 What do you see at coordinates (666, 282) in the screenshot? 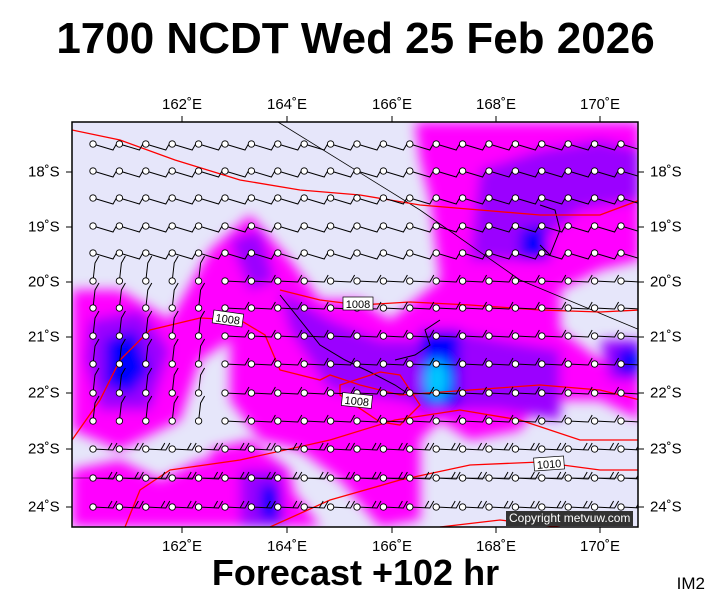
I see `lat-label-right: 20˚S` at bounding box center [666, 282].